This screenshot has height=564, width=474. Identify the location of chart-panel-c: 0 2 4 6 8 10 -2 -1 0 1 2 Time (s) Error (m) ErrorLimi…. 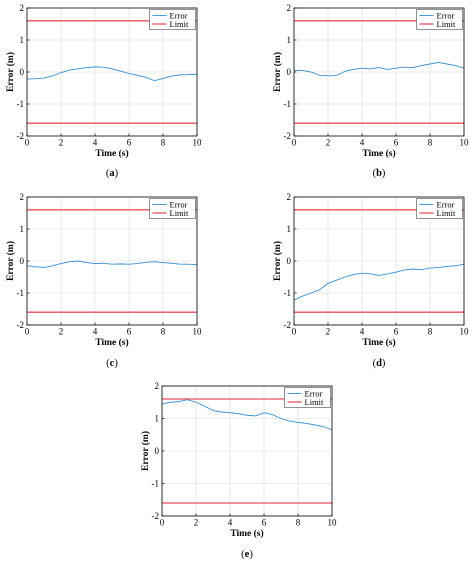
(103, 280).